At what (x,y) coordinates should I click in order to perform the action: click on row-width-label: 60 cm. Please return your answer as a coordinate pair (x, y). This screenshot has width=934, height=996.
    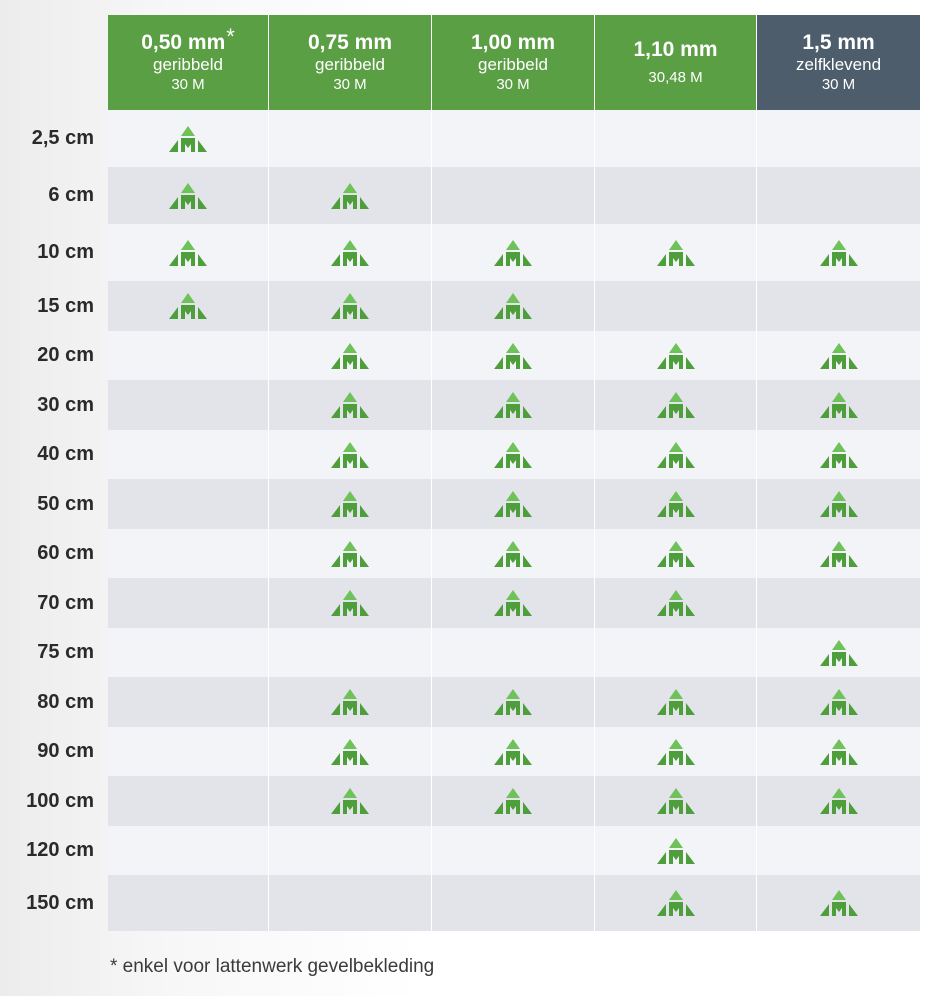
    Looking at the image, I should click on (65, 553).